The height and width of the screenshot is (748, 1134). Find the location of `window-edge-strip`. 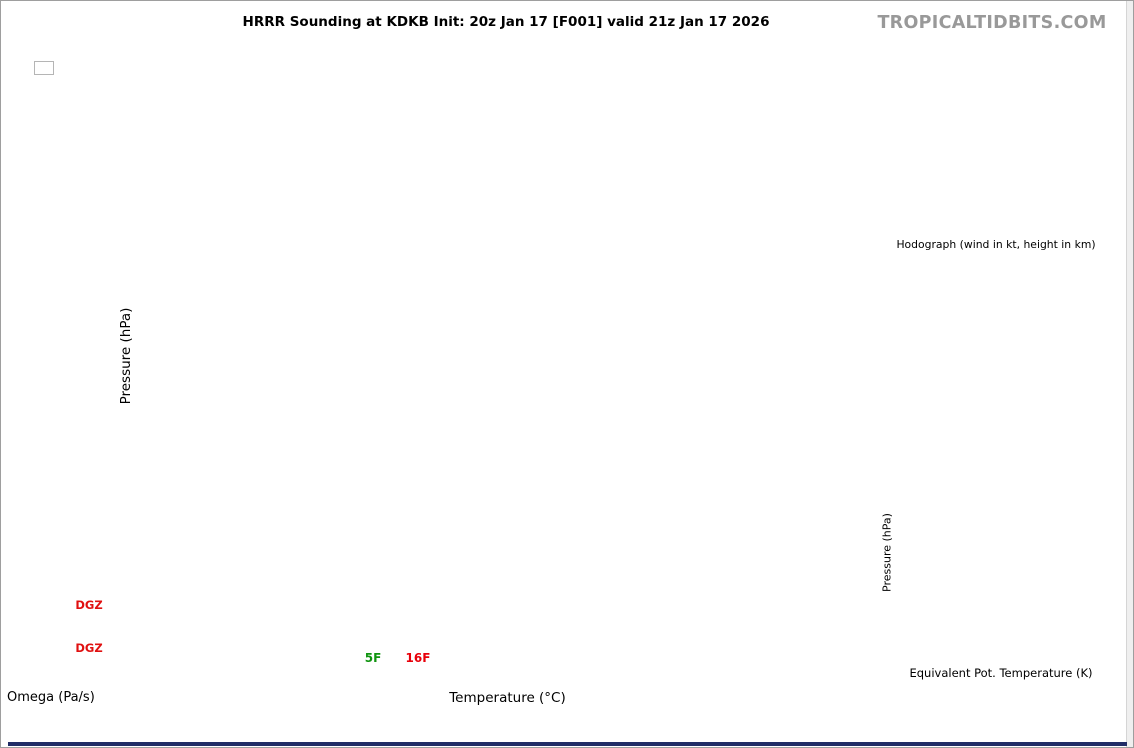

window-edge-strip is located at coordinates (1129, 374).